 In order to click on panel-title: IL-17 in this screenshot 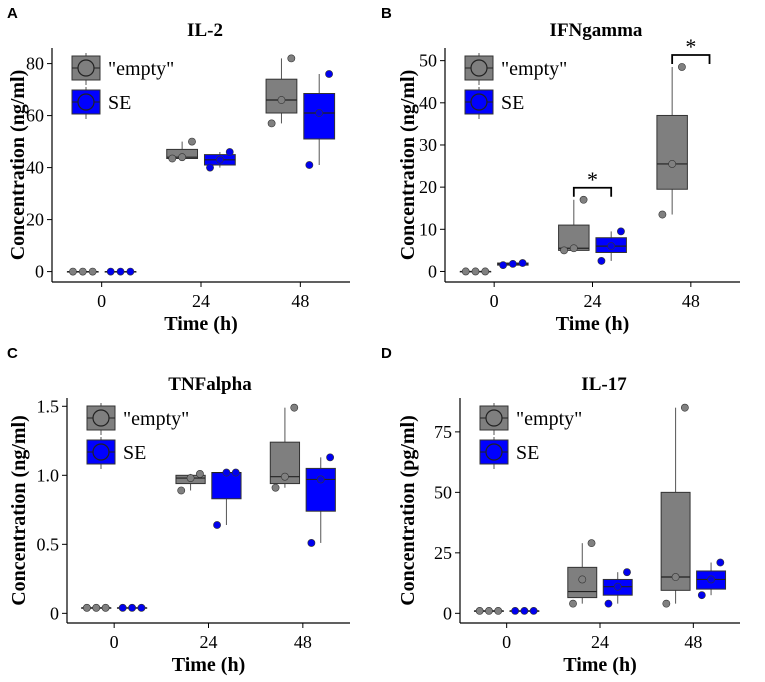, I will do `click(604, 384)`.